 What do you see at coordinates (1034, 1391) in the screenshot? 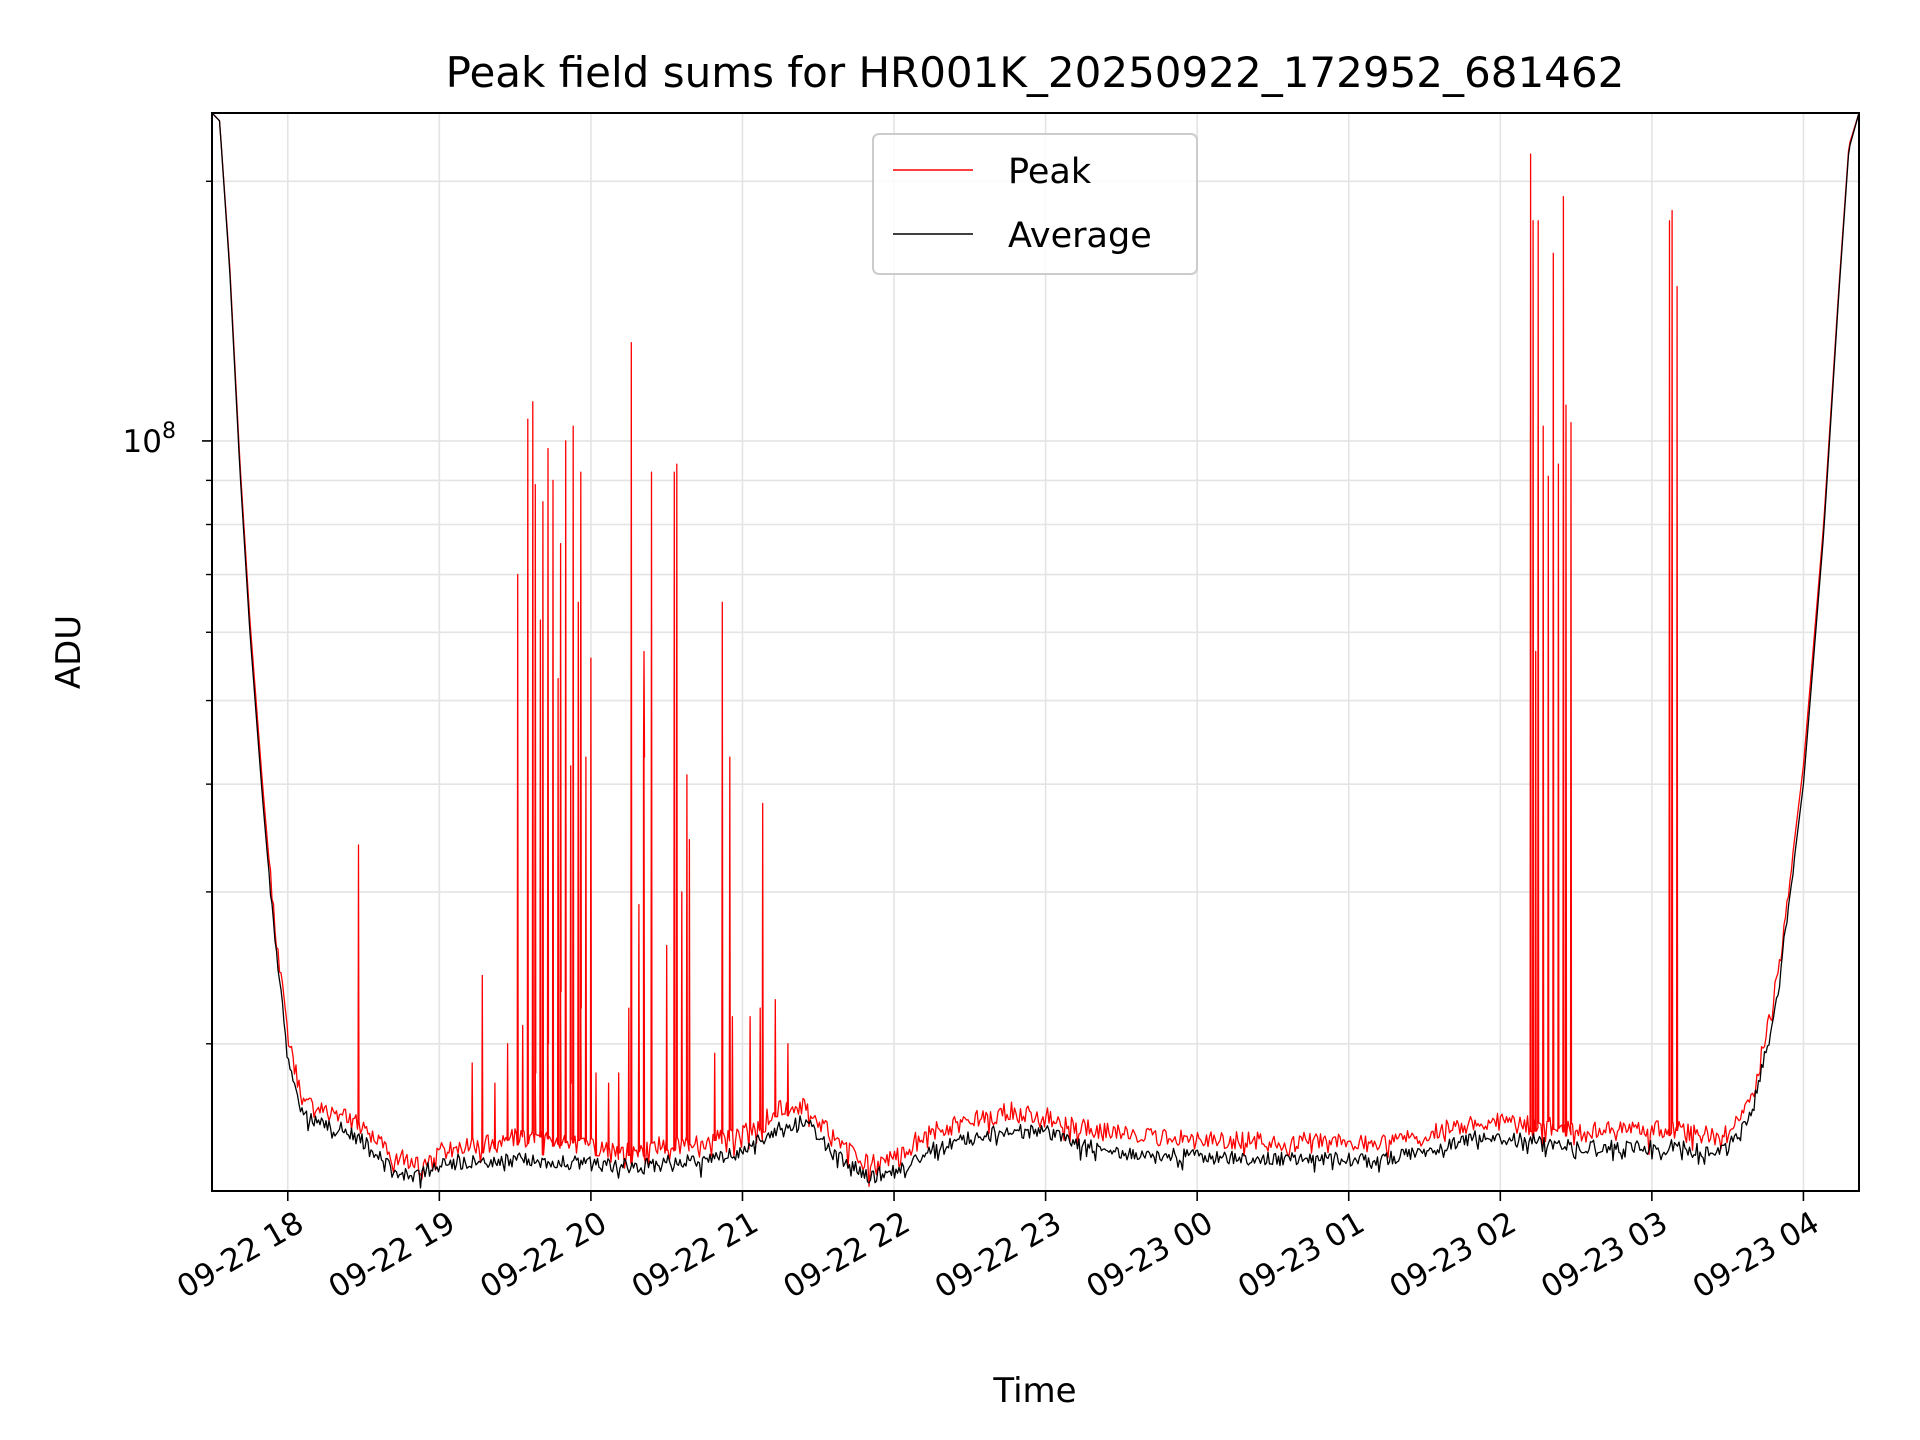
I see `x-axis-label: Time` at bounding box center [1034, 1391].